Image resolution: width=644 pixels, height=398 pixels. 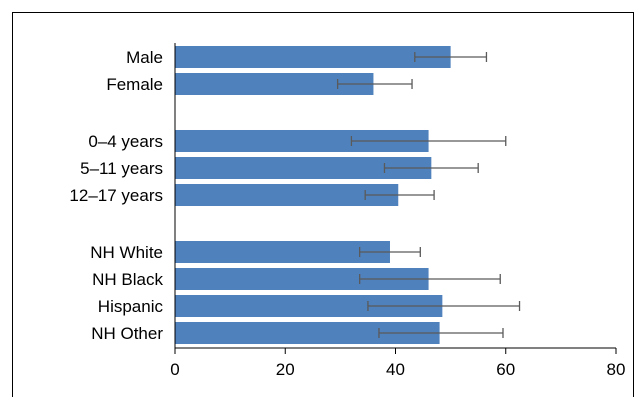 I want to click on bar-12-17-years, so click(x=287, y=195).